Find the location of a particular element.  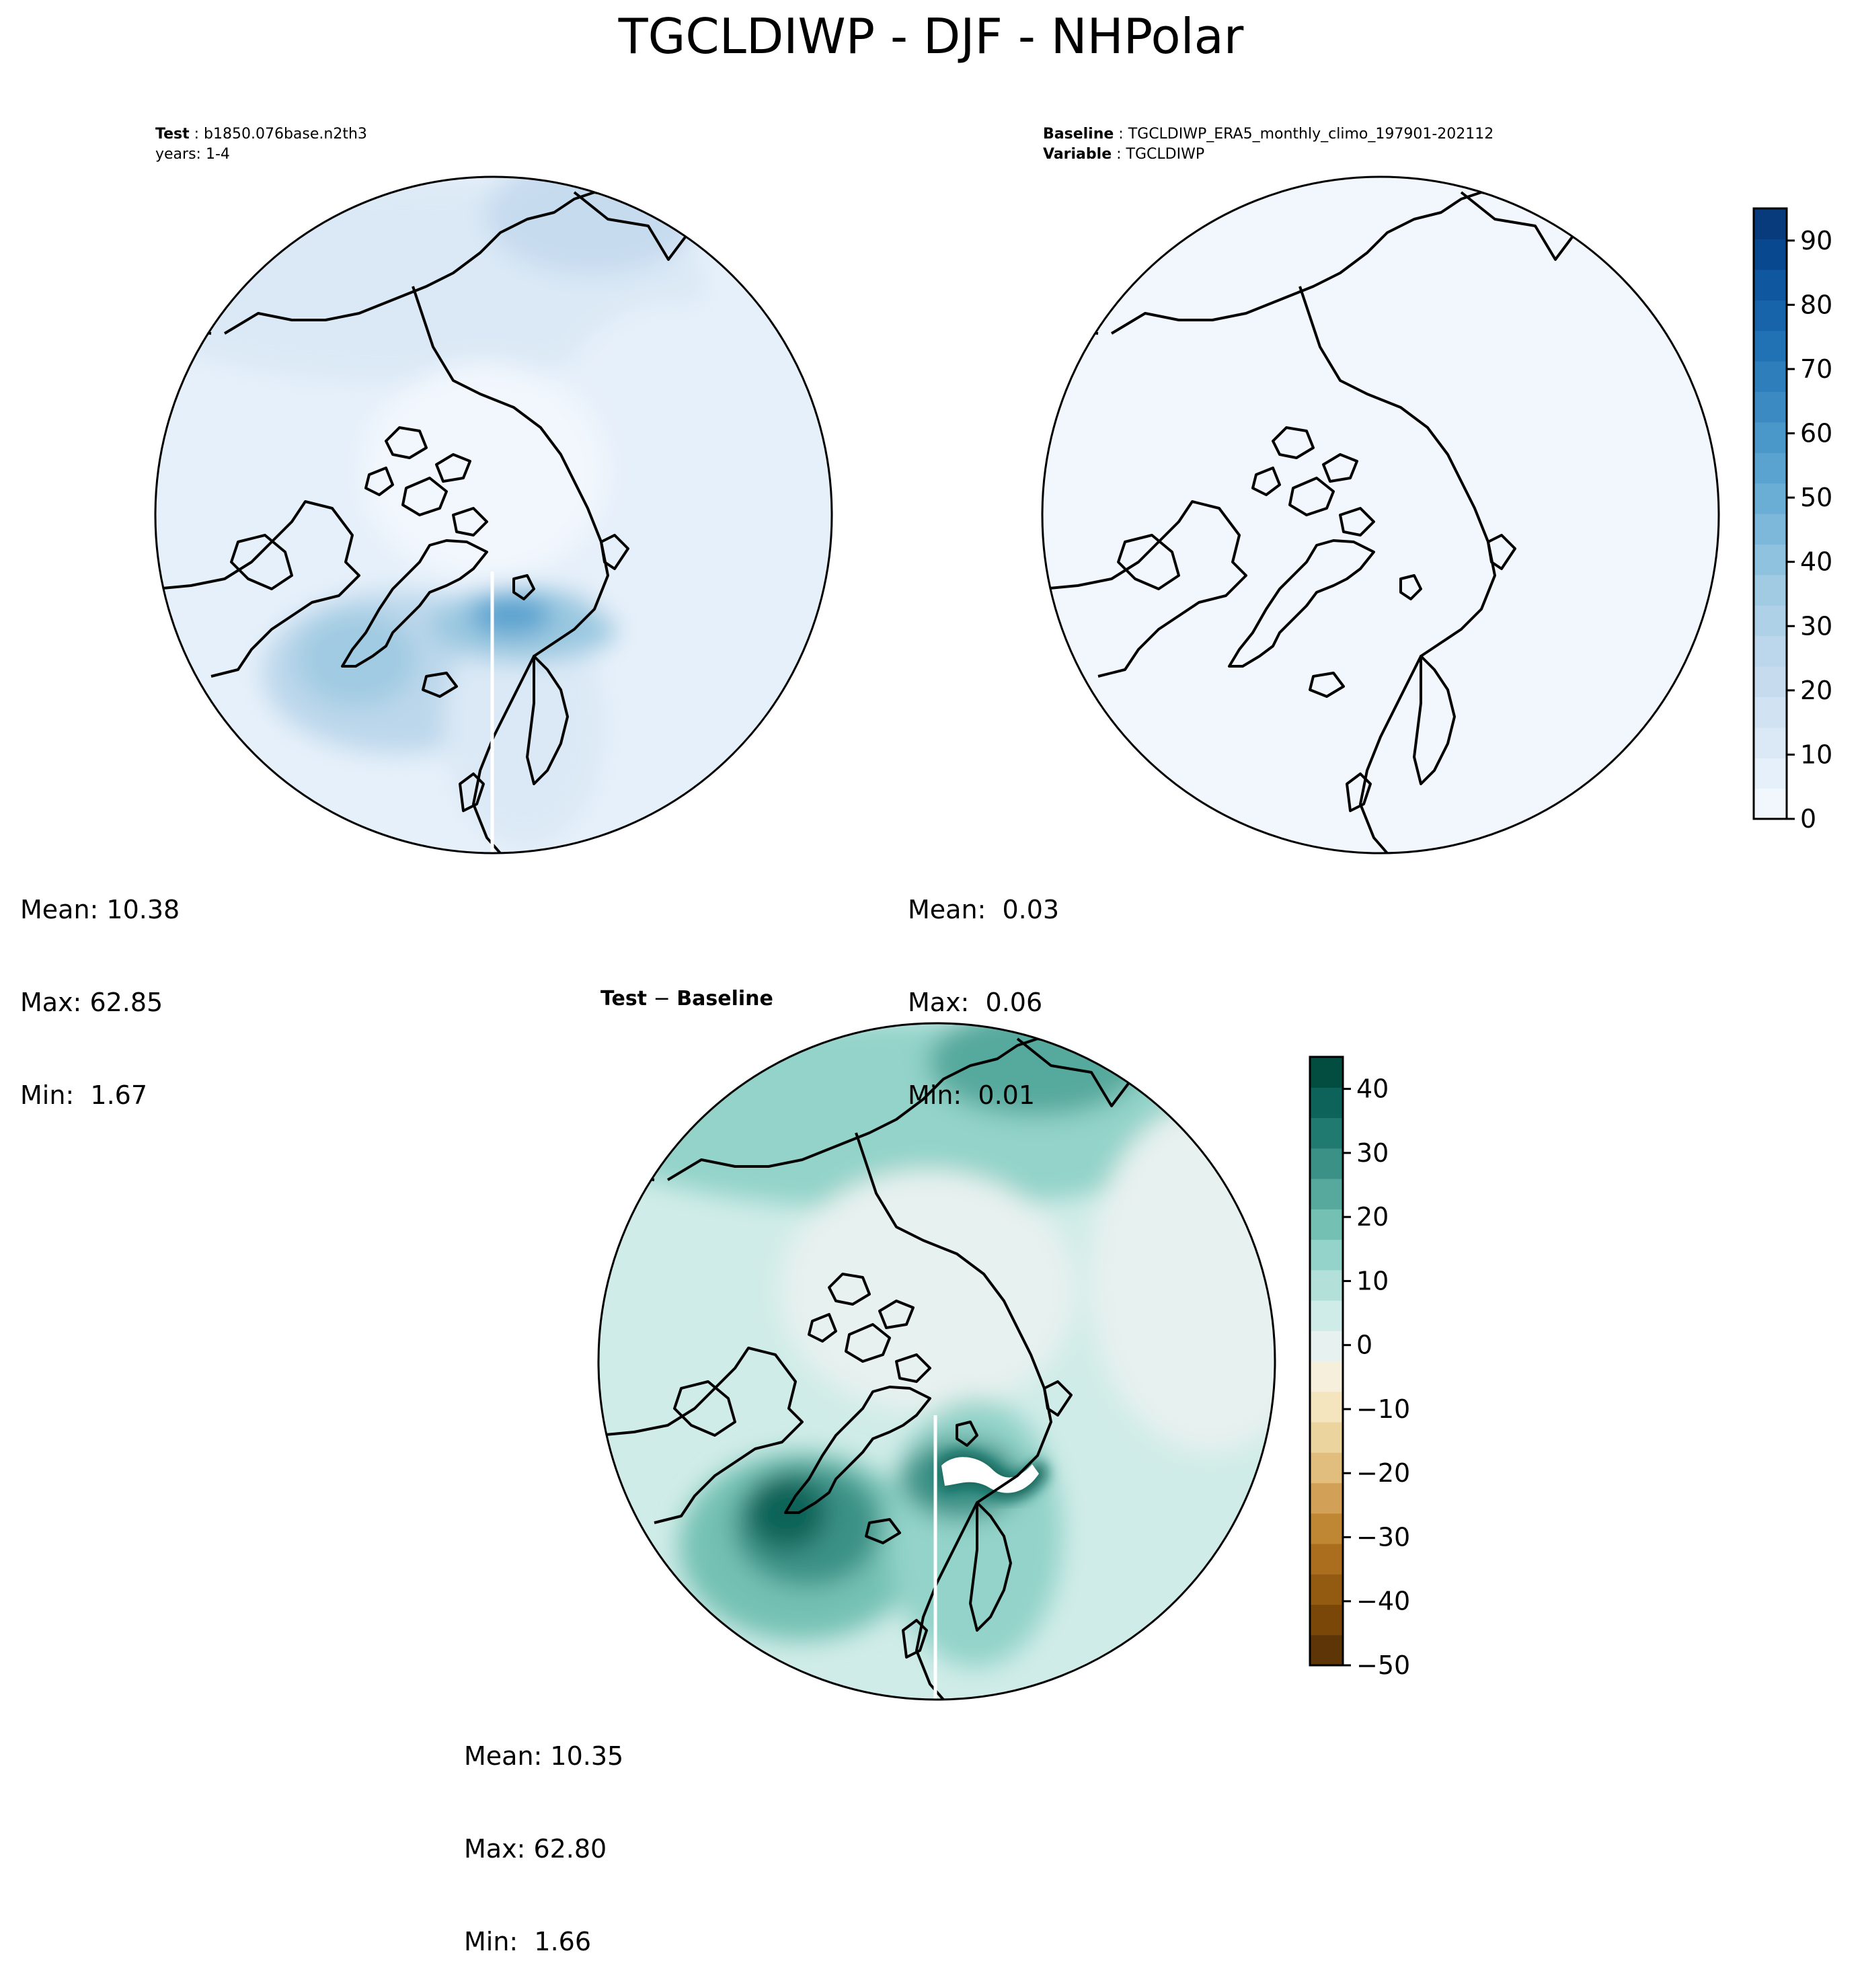

diff-min: Min: 1.66 is located at coordinates (527, 1942).